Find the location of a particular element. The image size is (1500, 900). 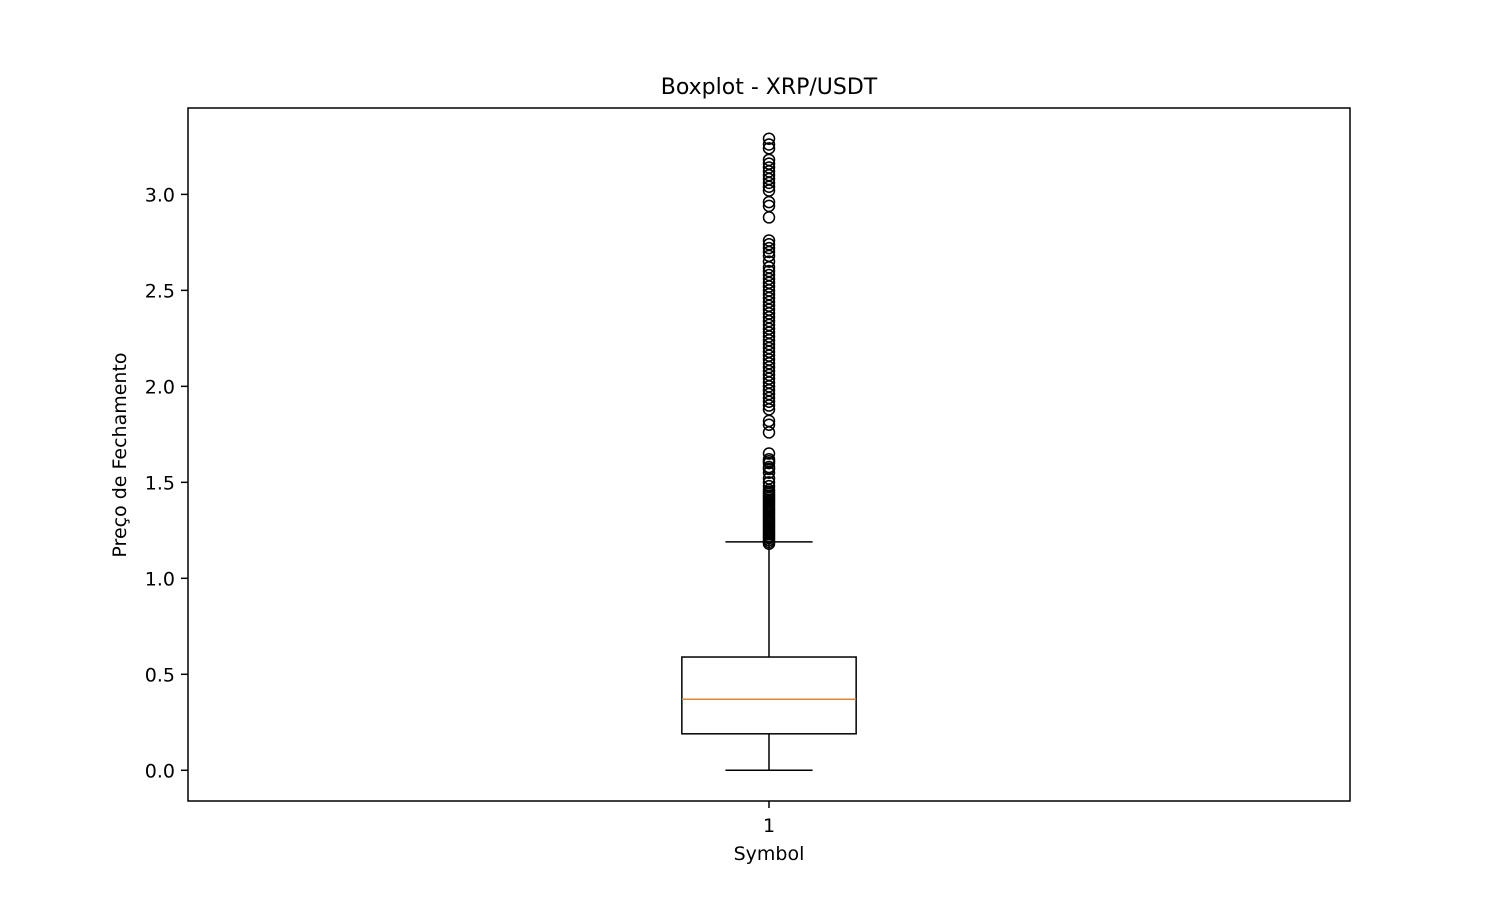

x-axis-label: Symbol is located at coordinates (769, 854).